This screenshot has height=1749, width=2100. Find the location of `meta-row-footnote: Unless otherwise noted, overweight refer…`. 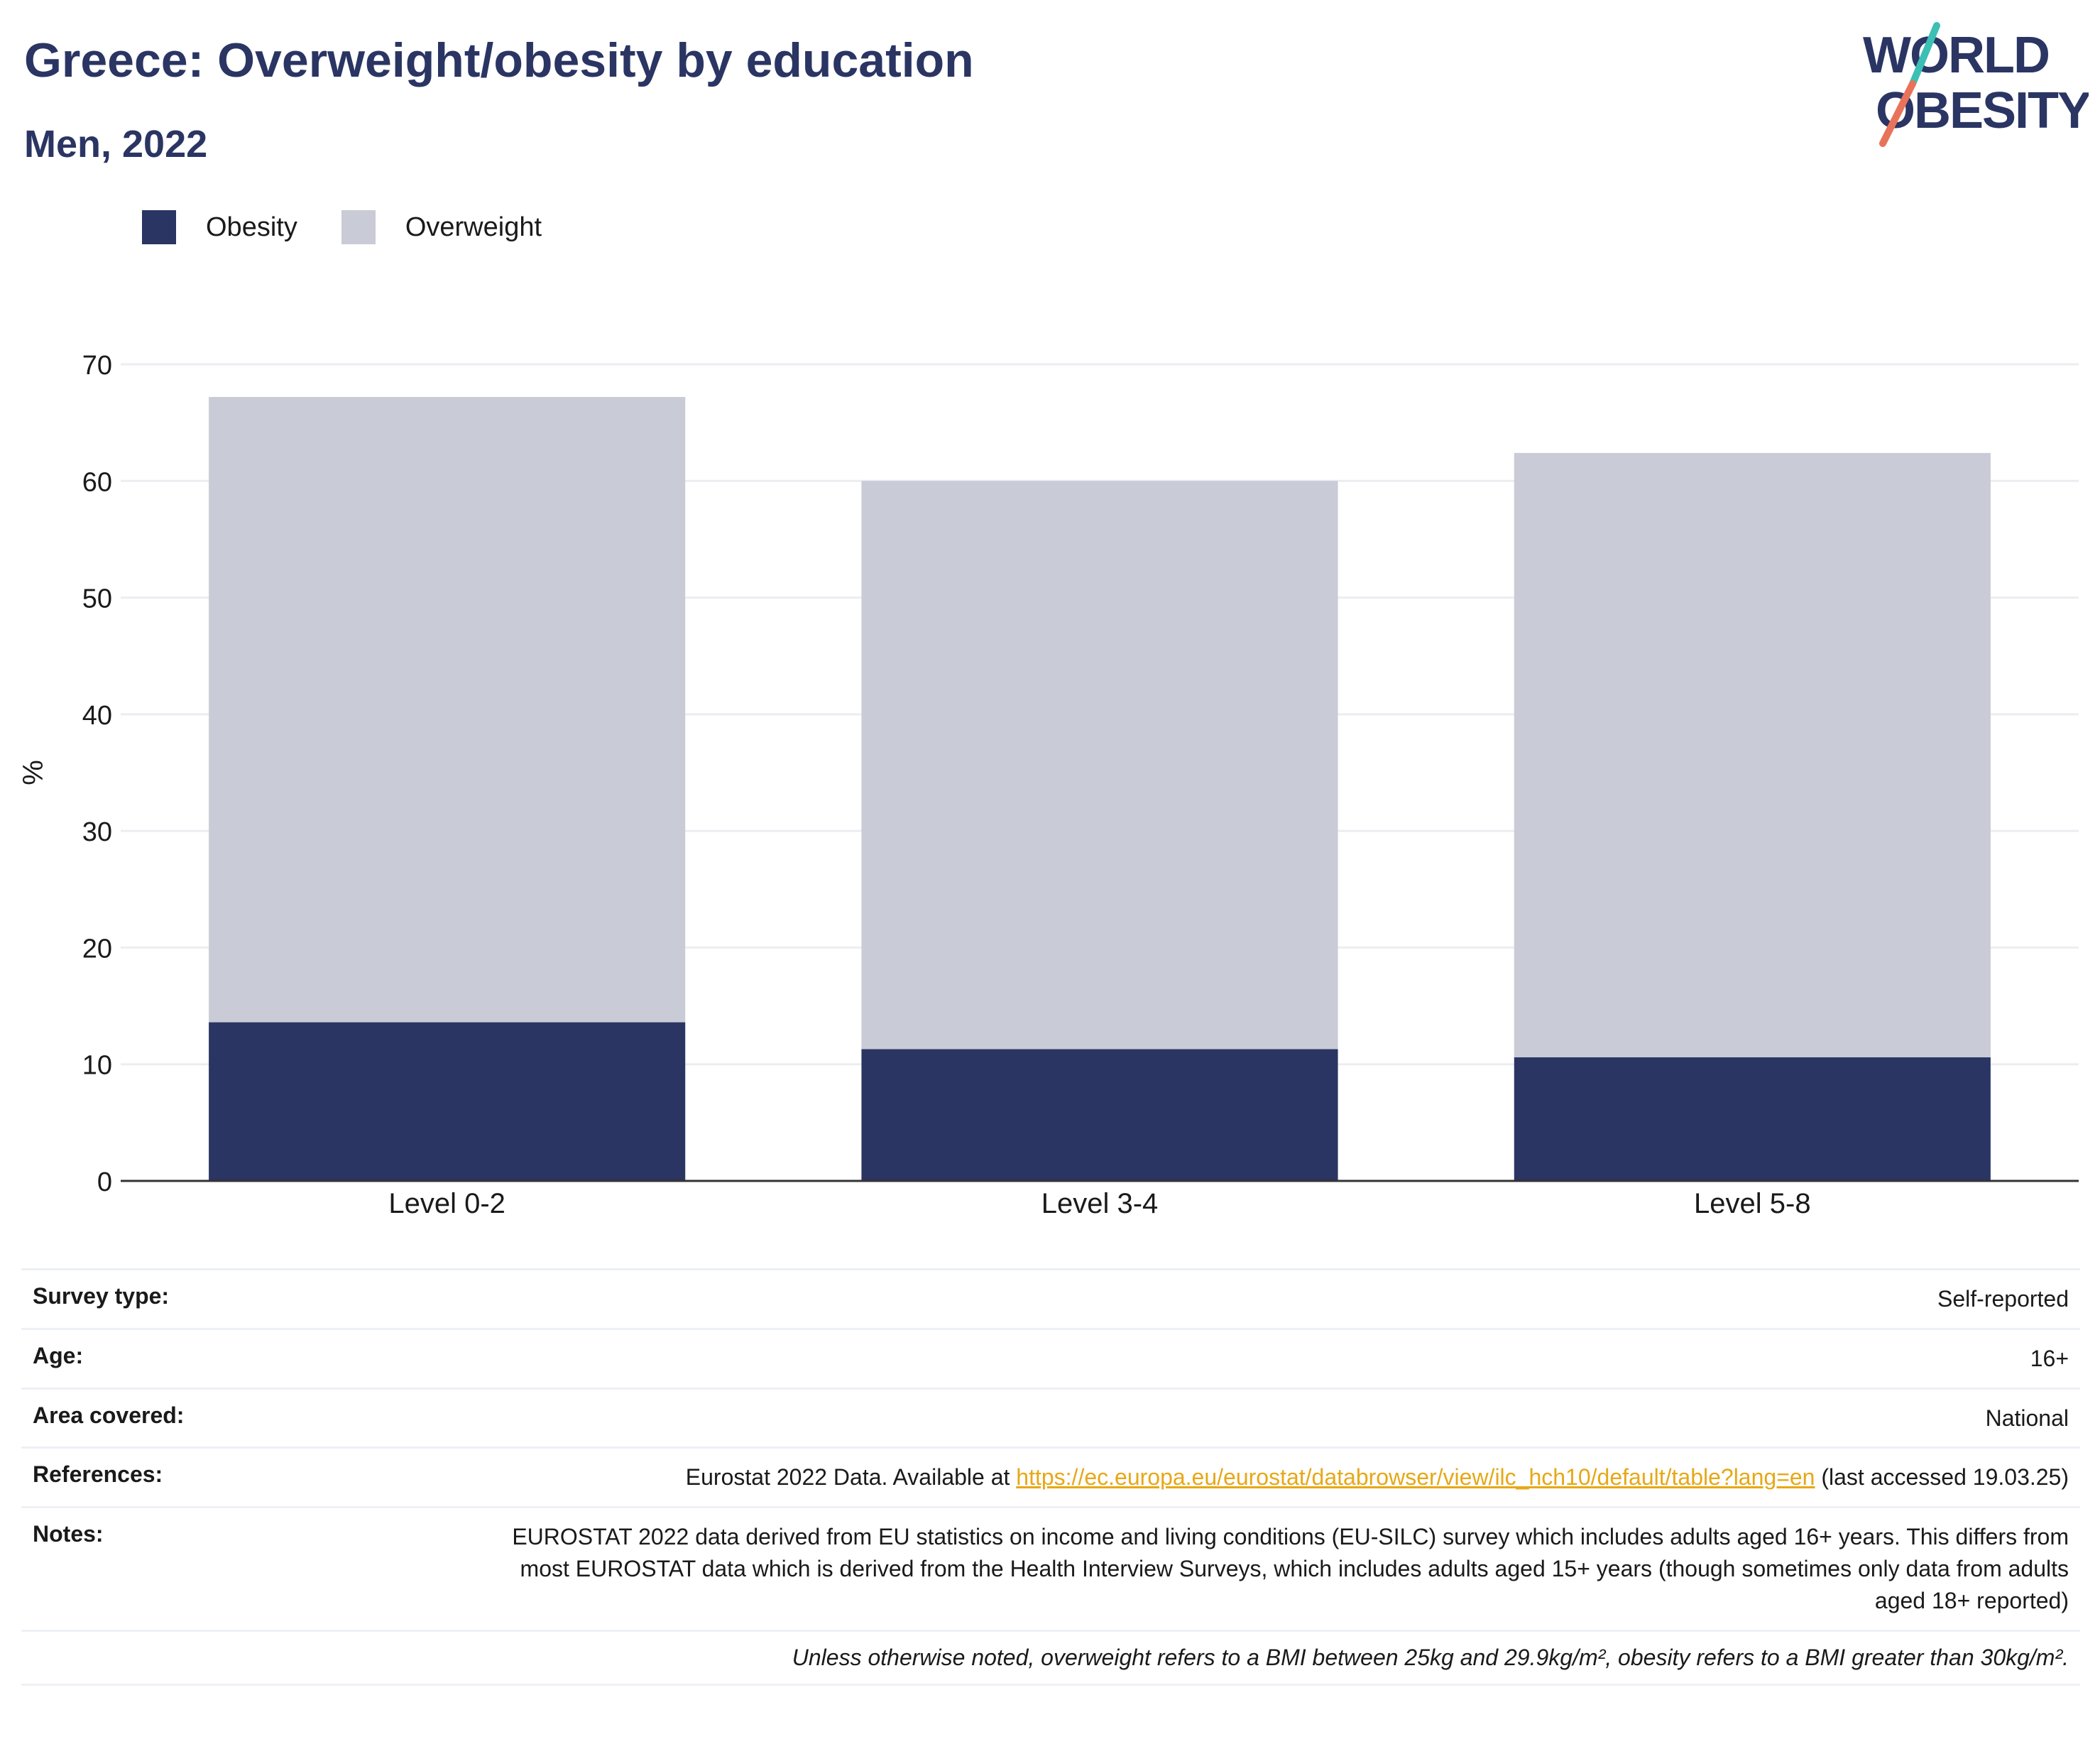

meta-row-footnote: Unless otherwise noted, overweight refer… is located at coordinates (1050, 1657).